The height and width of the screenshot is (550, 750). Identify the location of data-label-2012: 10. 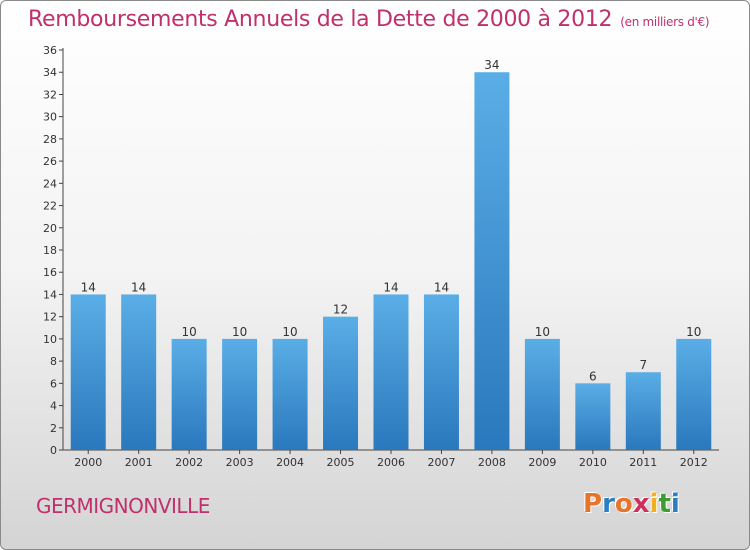
(693, 332).